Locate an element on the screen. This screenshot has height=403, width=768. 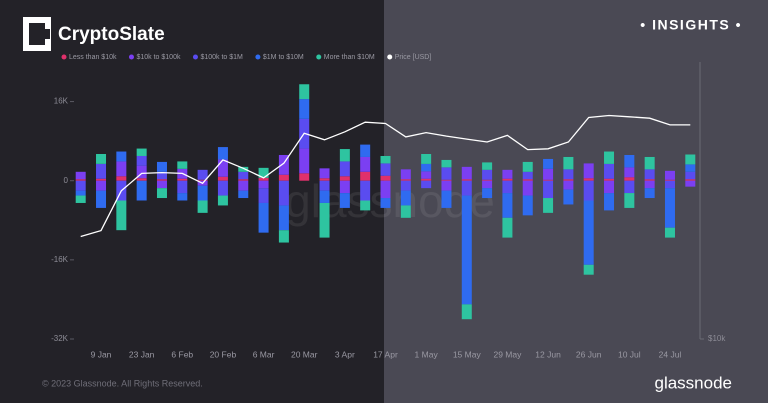
y-tick-label: -16K is located at coordinates (60, 259).